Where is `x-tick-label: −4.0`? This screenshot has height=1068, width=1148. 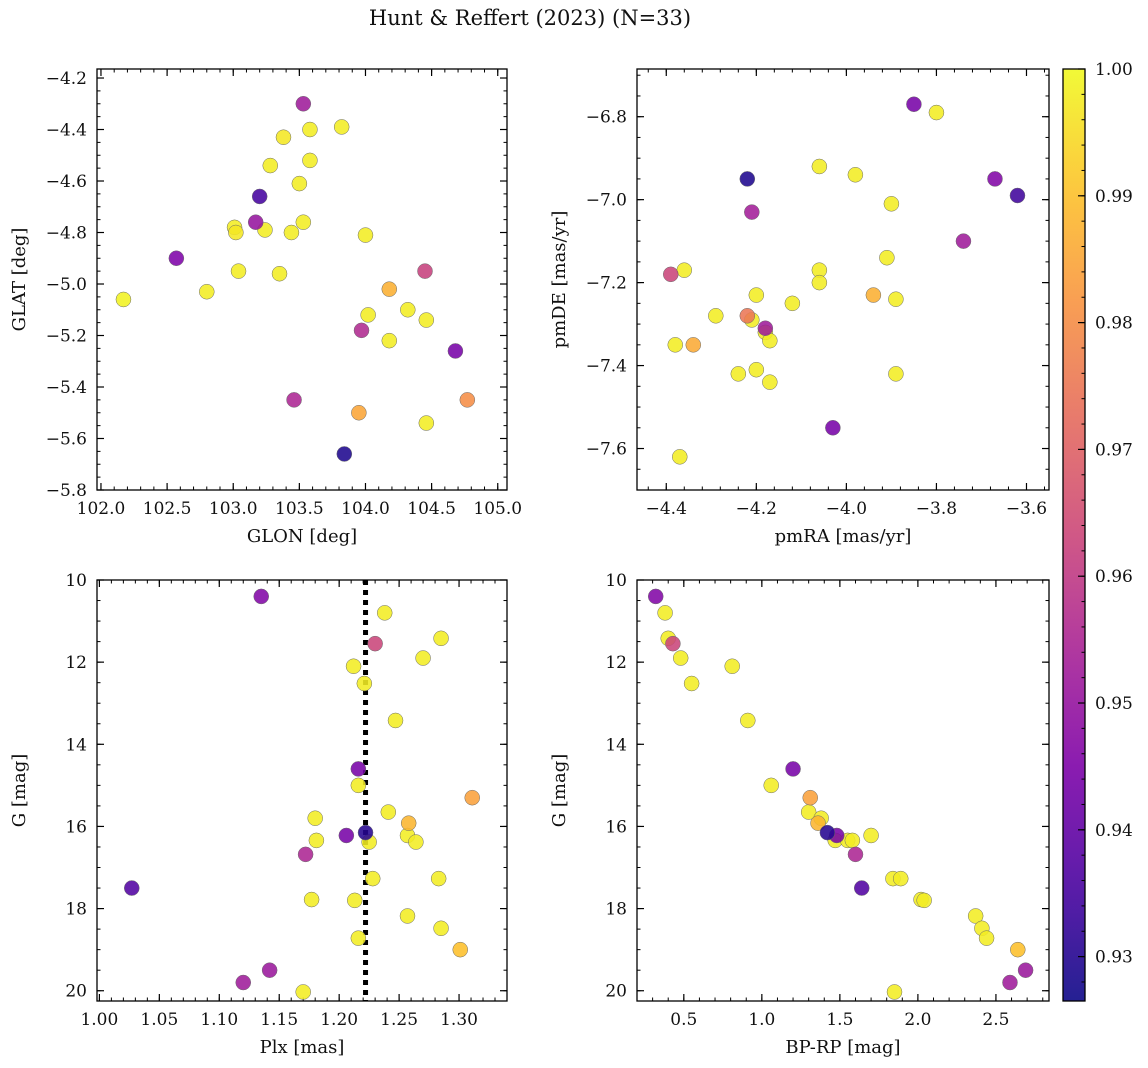
x-tick-label: −4.0 is located at coordinates (846, 509).